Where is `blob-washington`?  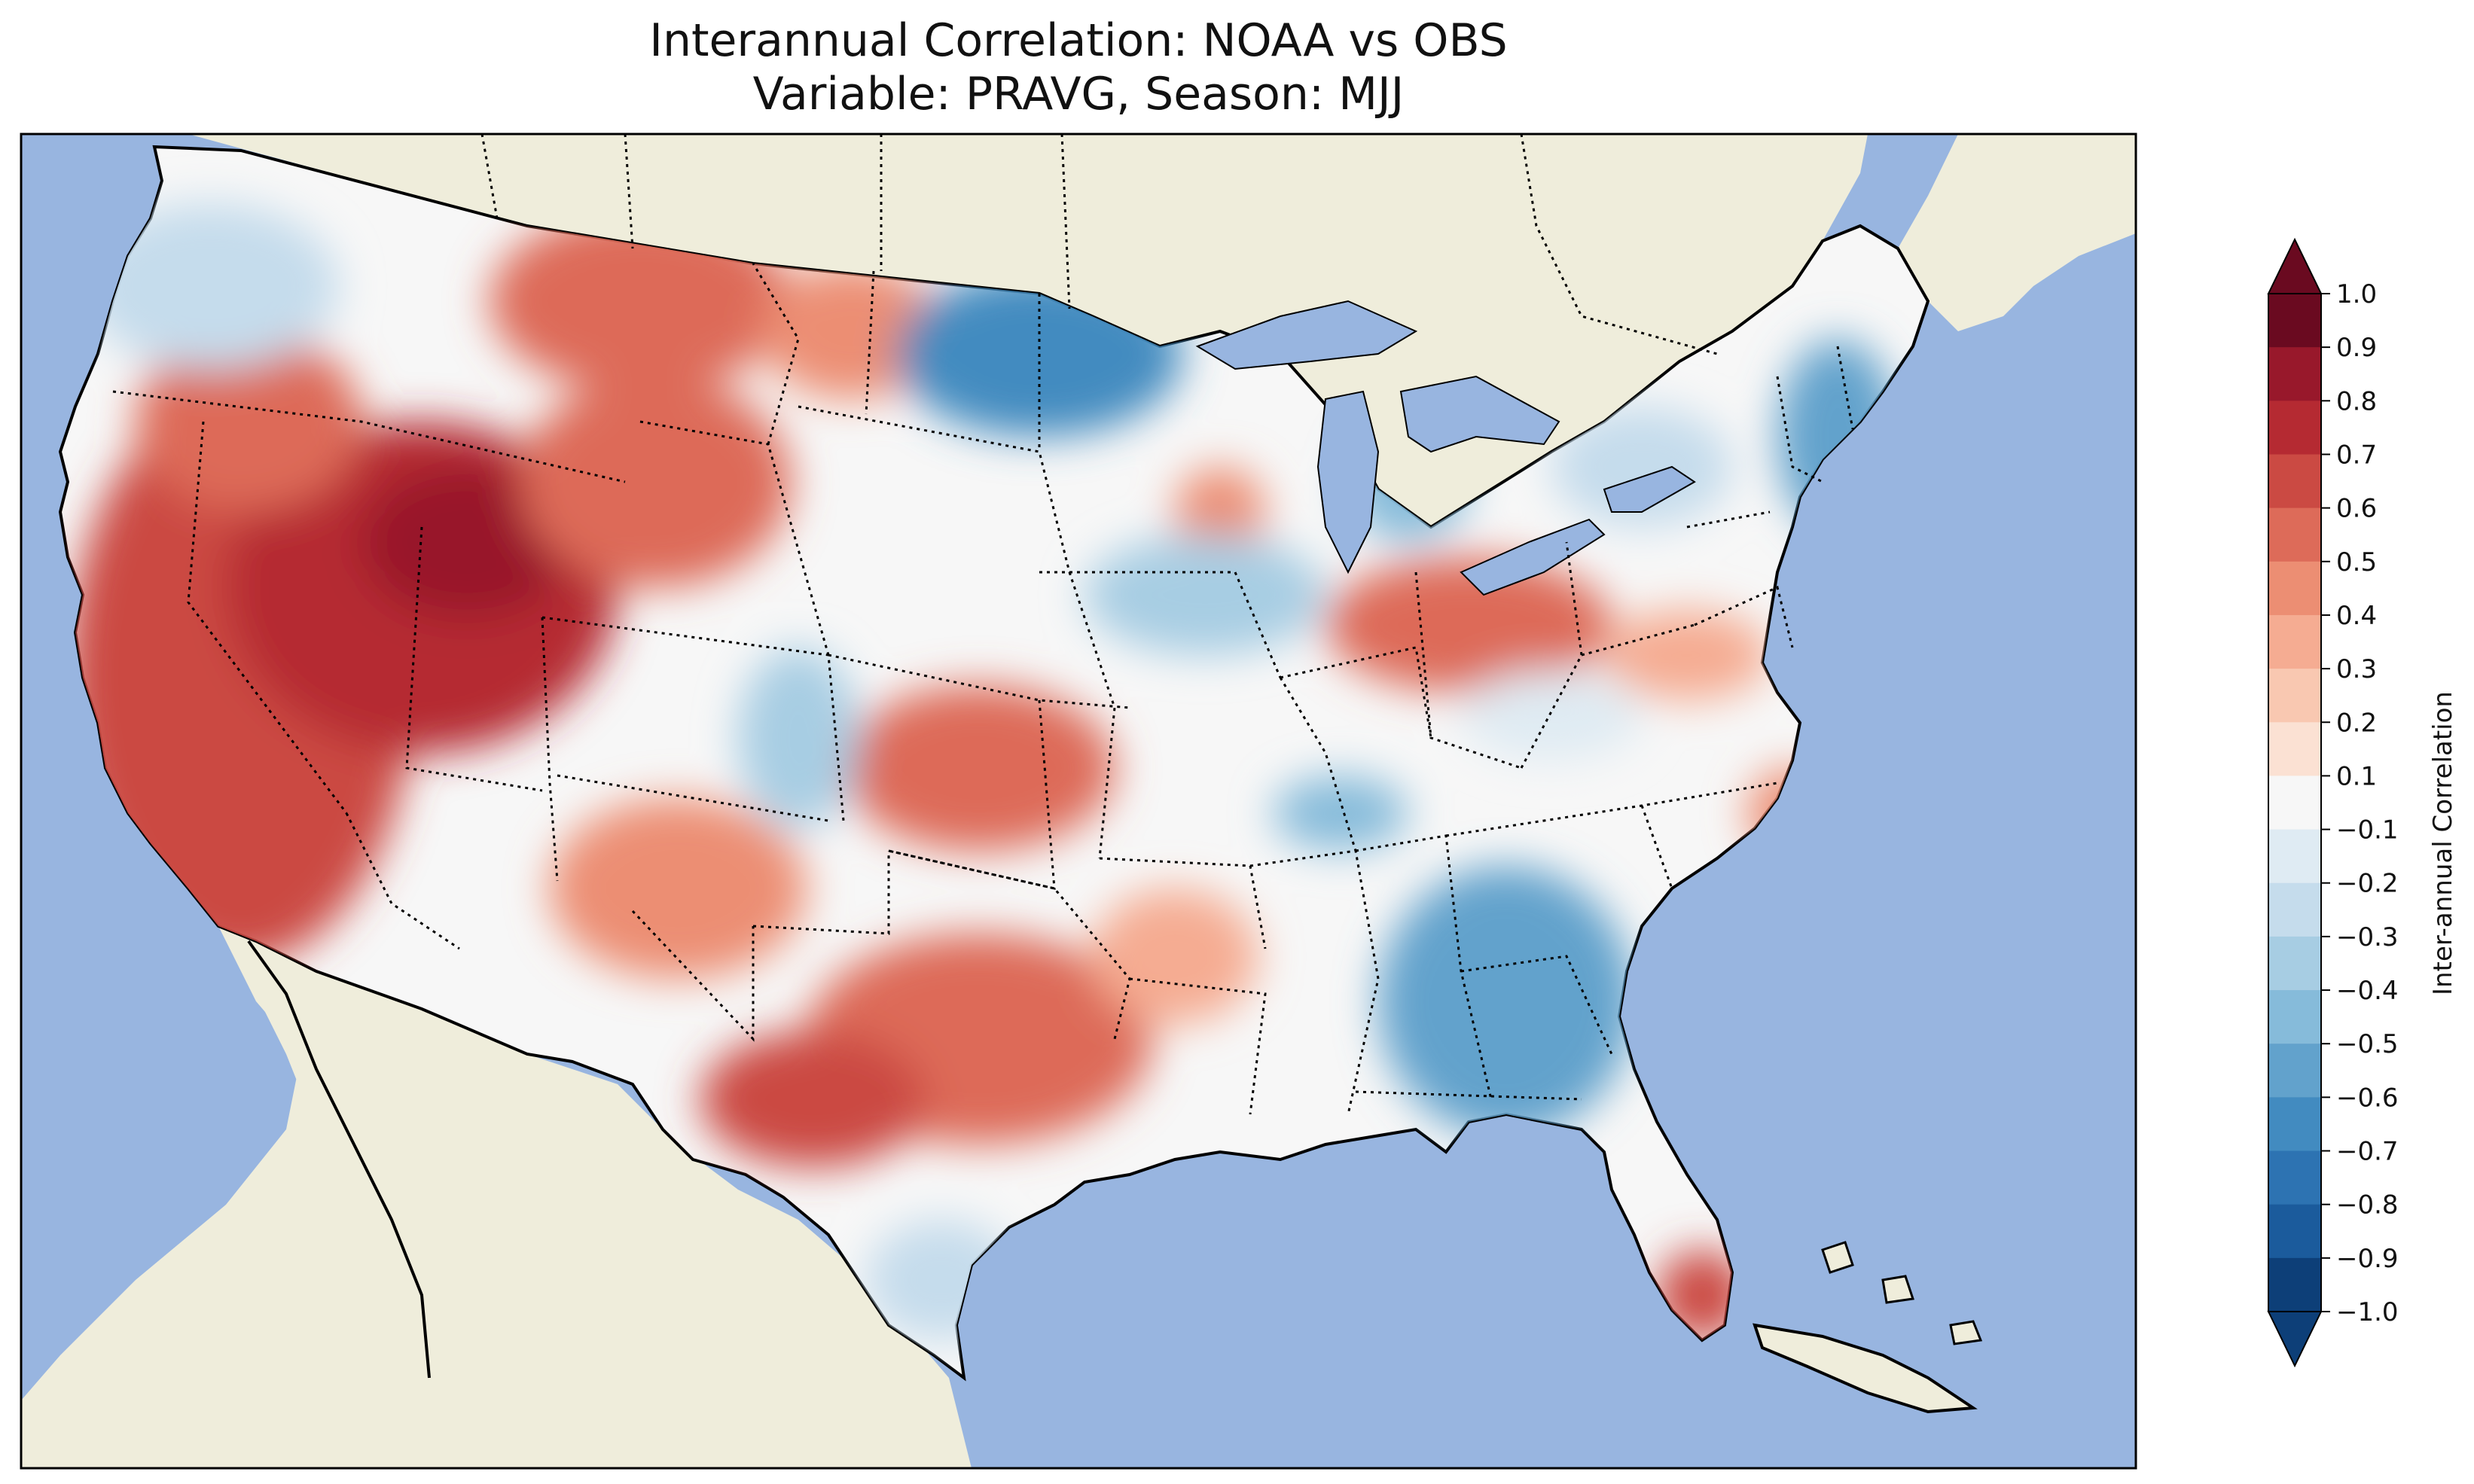
blob-washington is located at coordinates (211, 286).